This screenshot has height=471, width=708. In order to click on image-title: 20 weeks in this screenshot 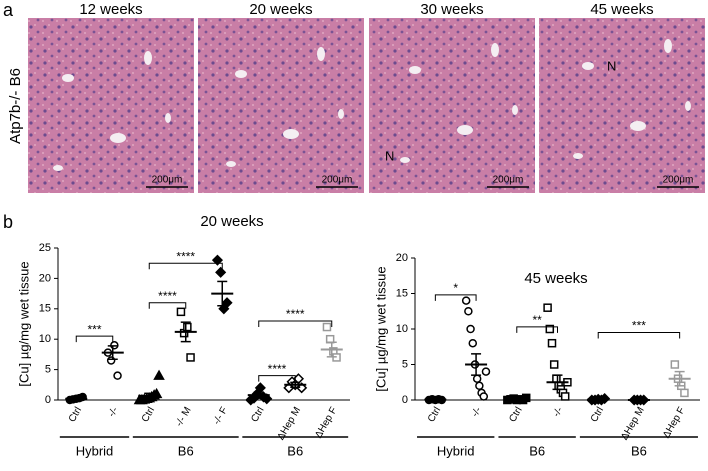, I will do `click(280, 9)`.